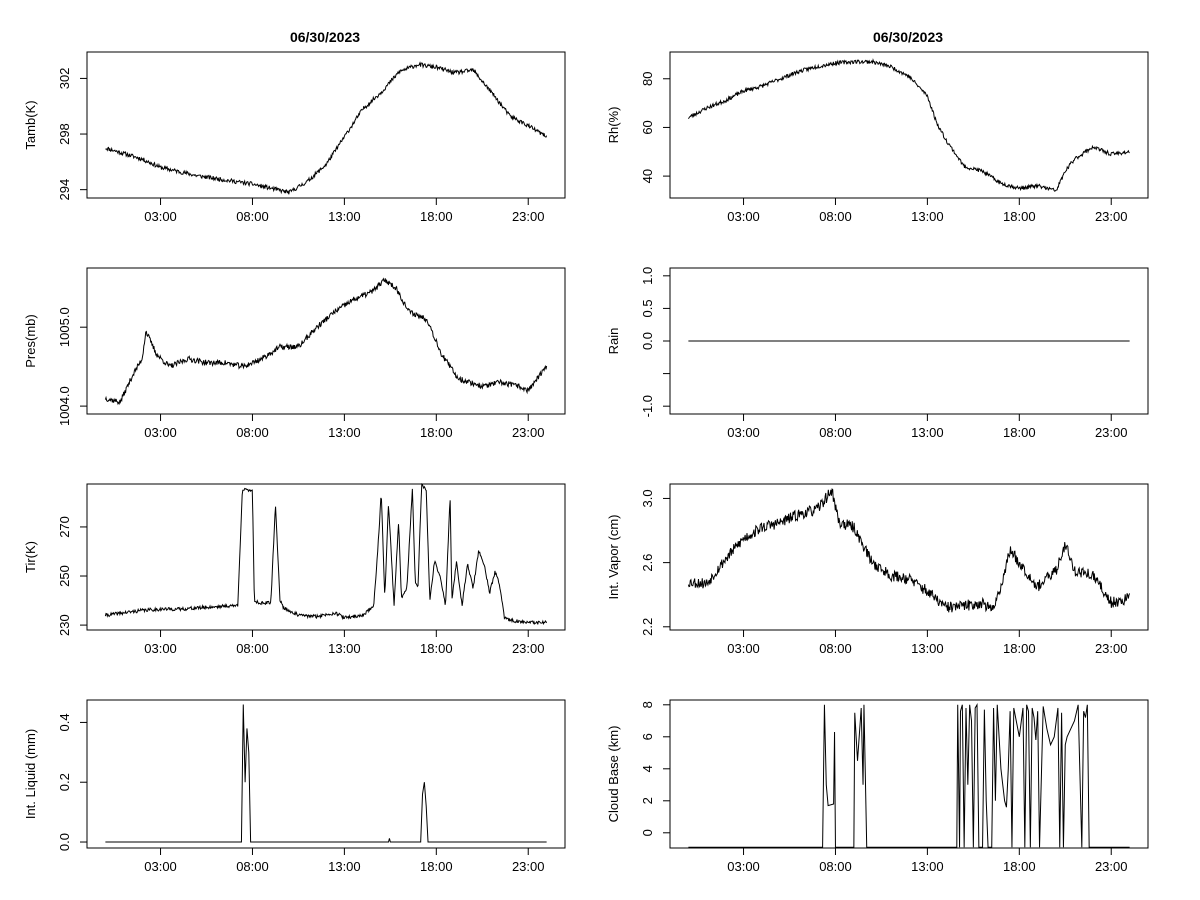 Image resolution: width=1200 pixels, height=900 pixels. I want to click on cloudbase-y-tick-label: 6, so click(647, 736).